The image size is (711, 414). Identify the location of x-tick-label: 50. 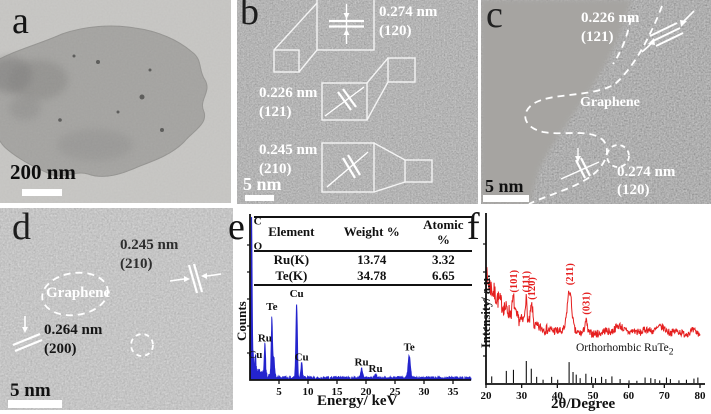
(594, 396).